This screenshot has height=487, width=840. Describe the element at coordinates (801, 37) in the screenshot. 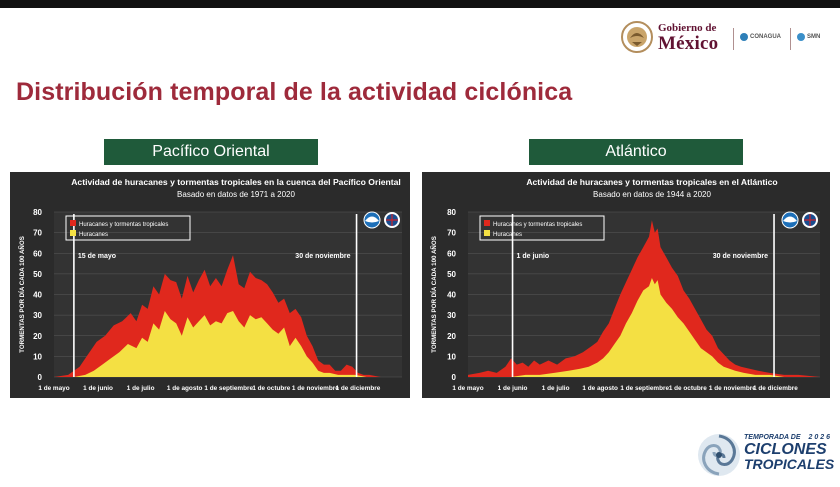

I see `smn-icon` at that location.